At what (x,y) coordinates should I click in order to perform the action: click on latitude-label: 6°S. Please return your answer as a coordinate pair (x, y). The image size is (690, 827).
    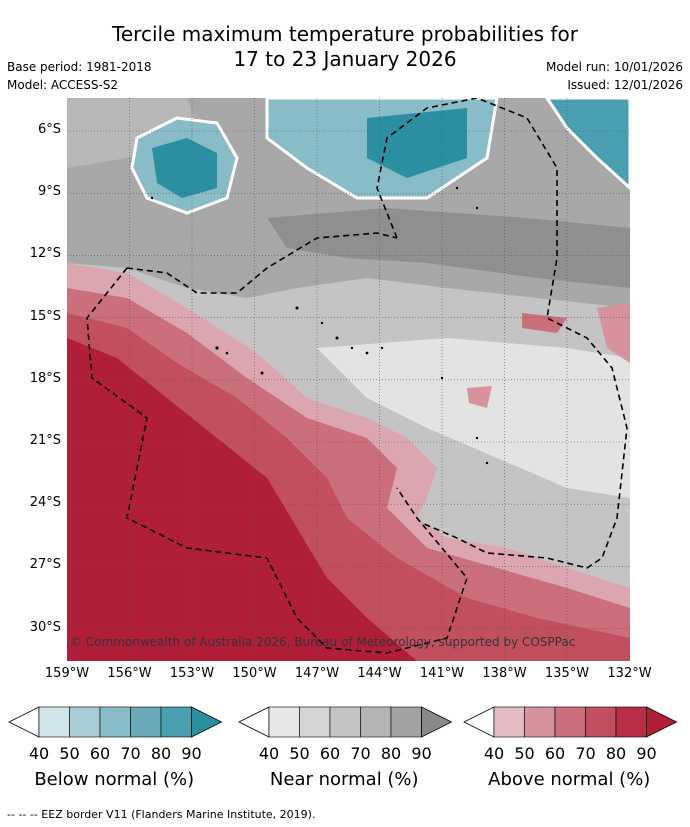
    Looking at the image, I should click on (49, 129).